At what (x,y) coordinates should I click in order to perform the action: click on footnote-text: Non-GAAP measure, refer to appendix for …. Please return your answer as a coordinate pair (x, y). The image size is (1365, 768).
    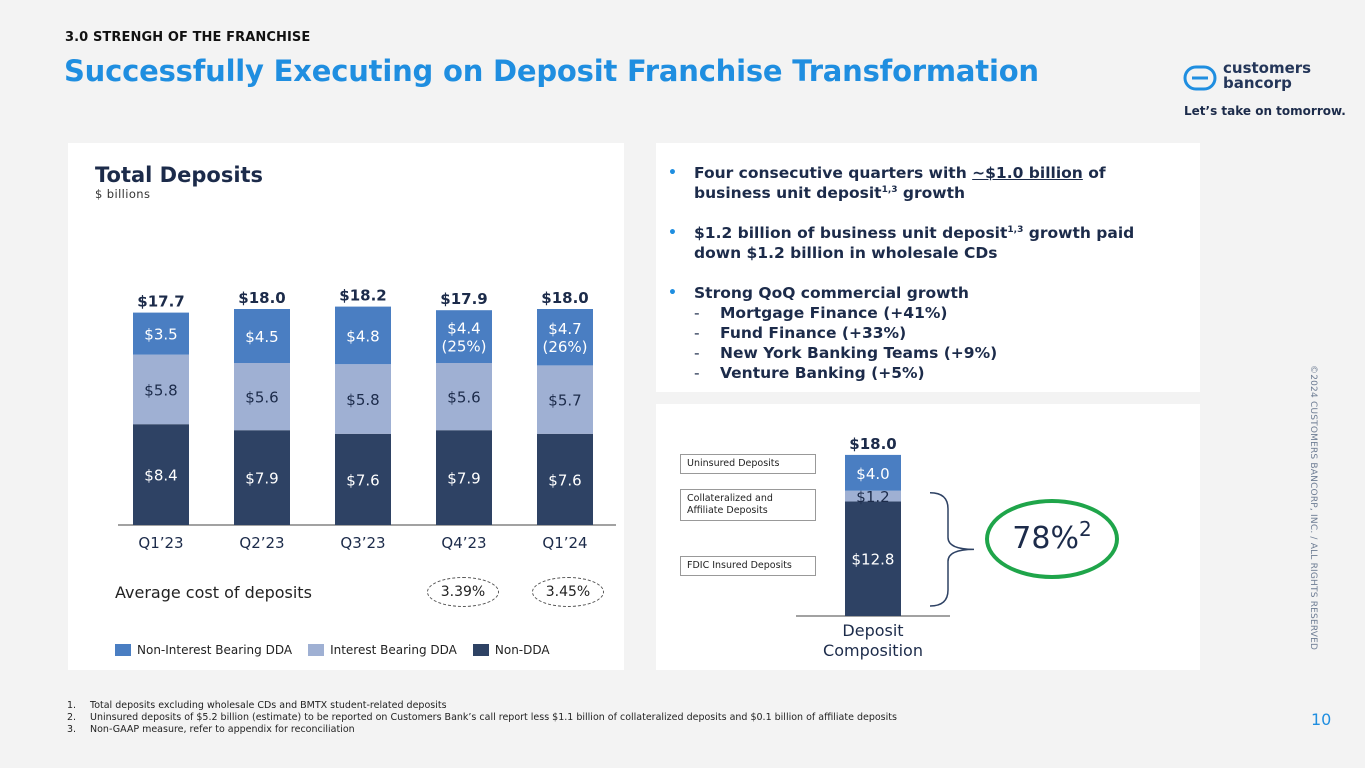
    Looking at the image, I should click on (222, 729).